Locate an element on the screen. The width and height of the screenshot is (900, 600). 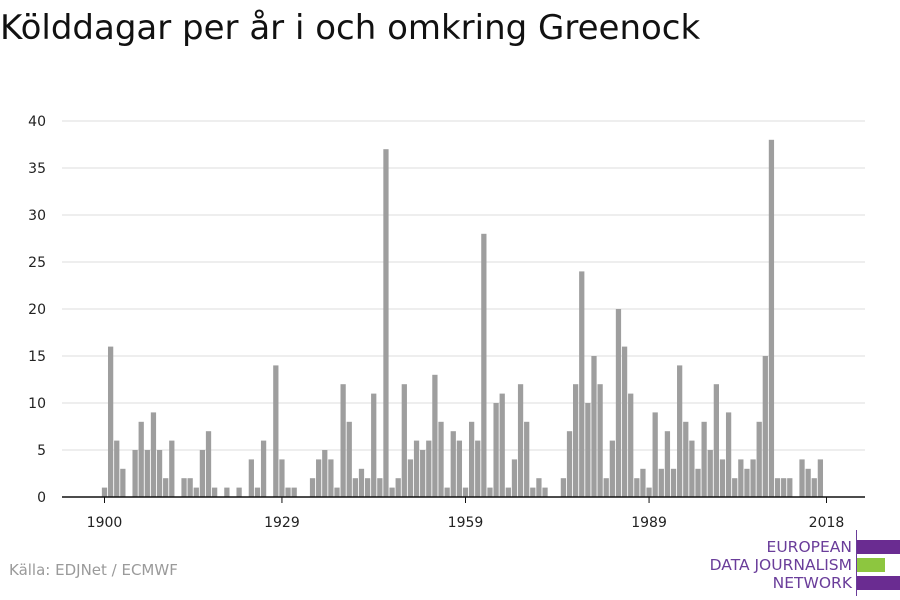
y-tick-label: 10 is located at coordinates (37, 404).